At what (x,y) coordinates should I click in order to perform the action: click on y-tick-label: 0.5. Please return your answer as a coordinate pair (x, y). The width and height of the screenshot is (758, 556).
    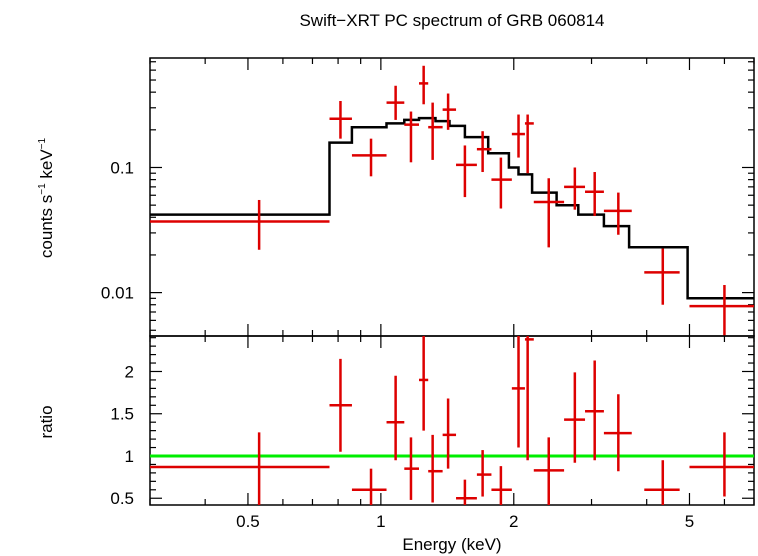
    Looking at the image, I should click on (122, 498).